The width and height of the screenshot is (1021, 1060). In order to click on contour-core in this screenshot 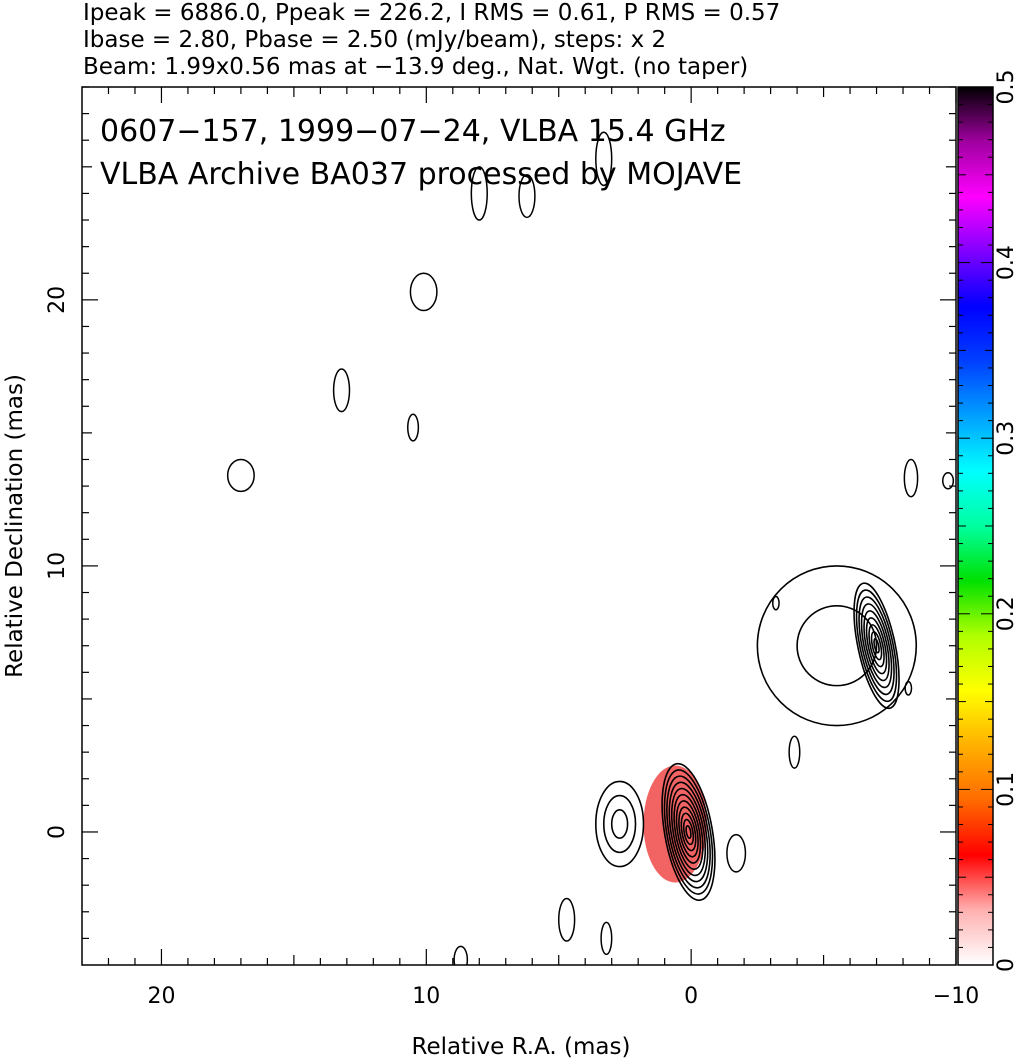, I will do `click(688, 832)`.